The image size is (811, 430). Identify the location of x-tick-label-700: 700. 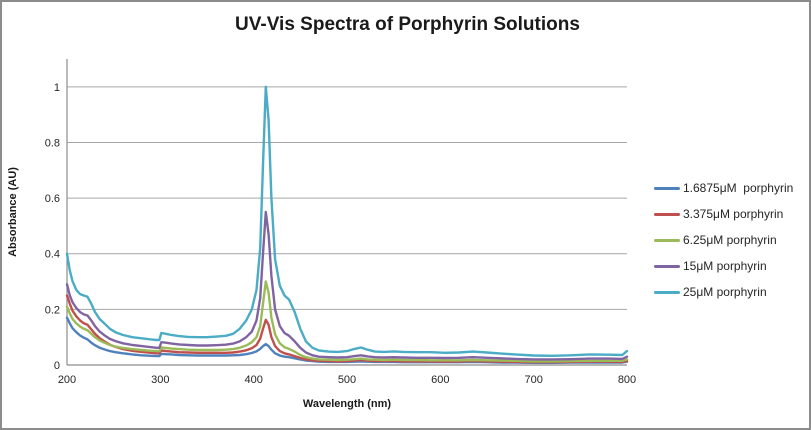
(533, 380).